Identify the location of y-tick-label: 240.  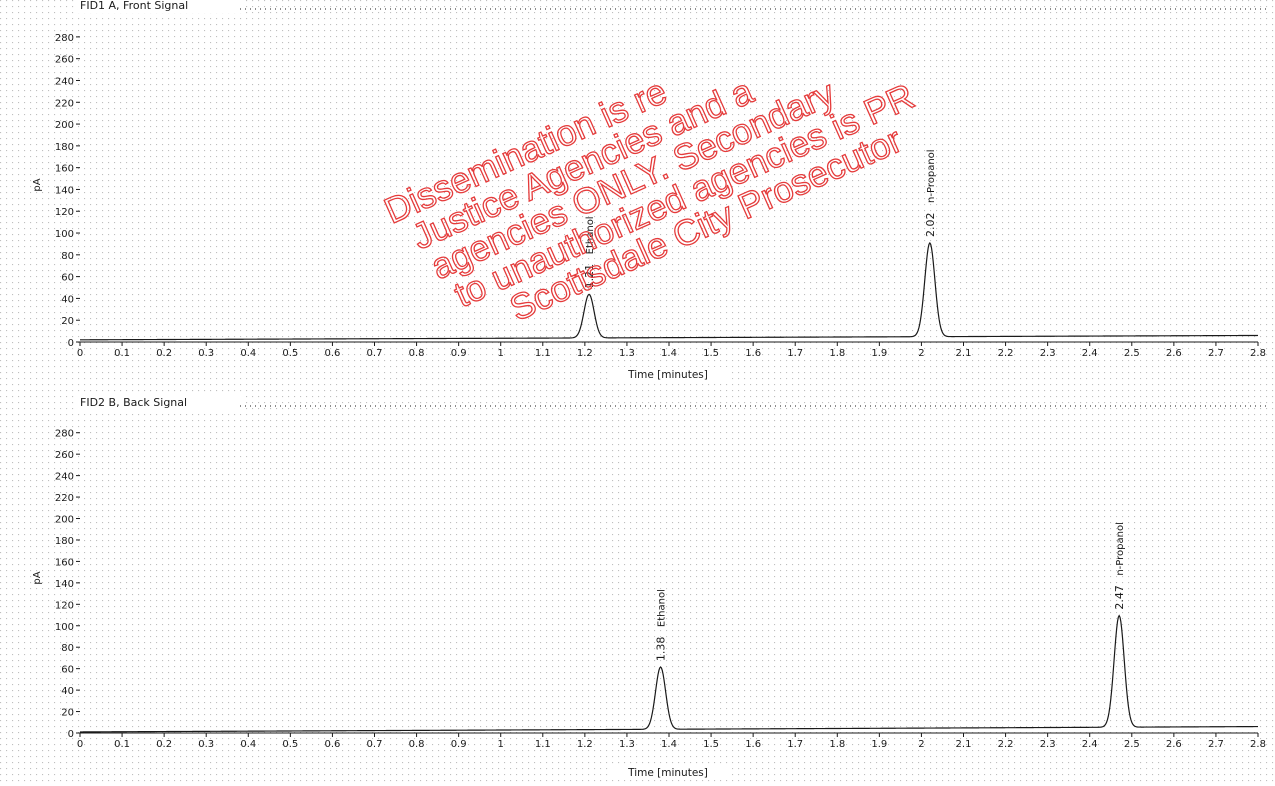
(64, 477).